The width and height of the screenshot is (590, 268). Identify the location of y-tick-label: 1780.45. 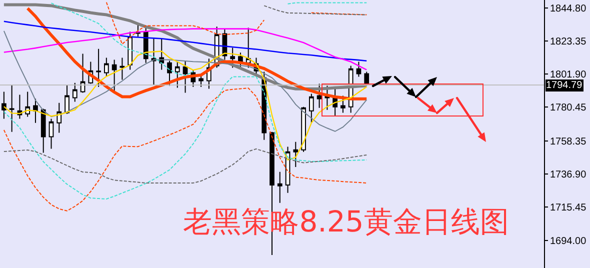
(568, 108).